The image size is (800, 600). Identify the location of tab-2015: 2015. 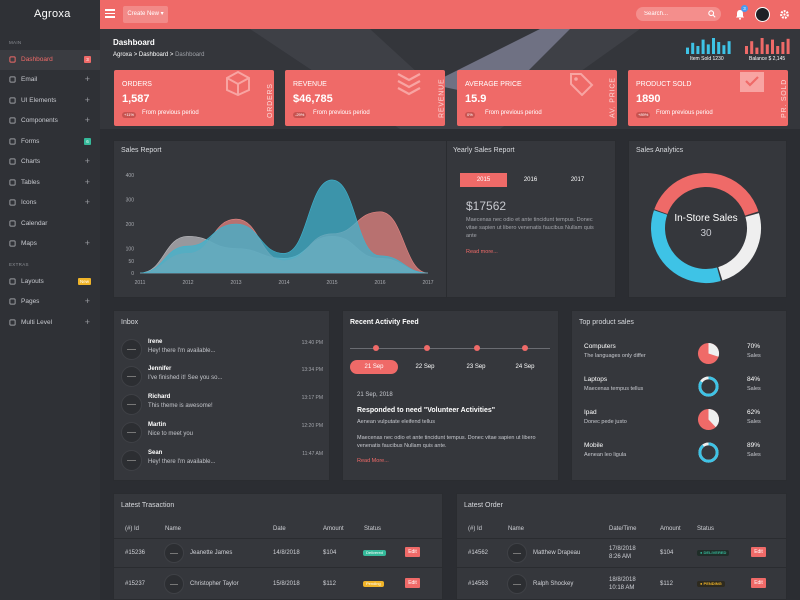
(483, 180).